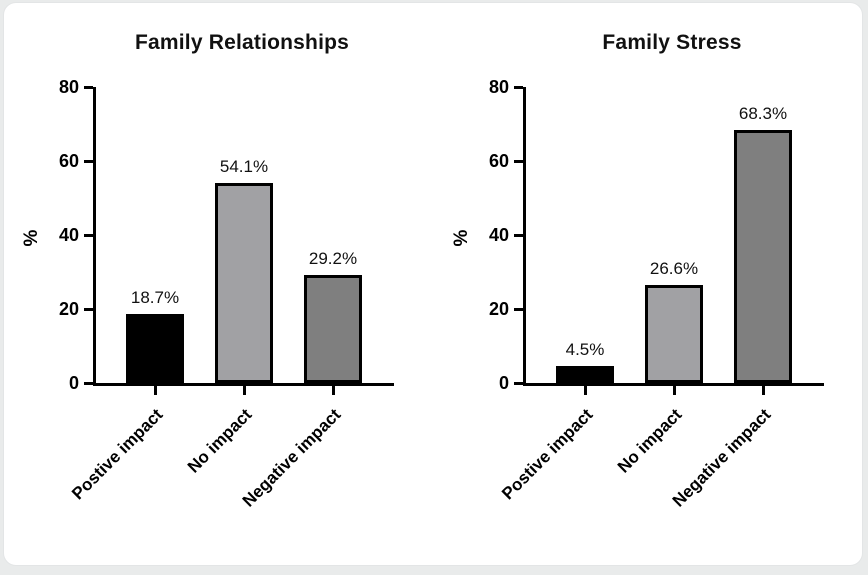  Describe the element at coordinates (674, 268) in the screenshot. I see `bar-value-label: 26.6%` at that location.